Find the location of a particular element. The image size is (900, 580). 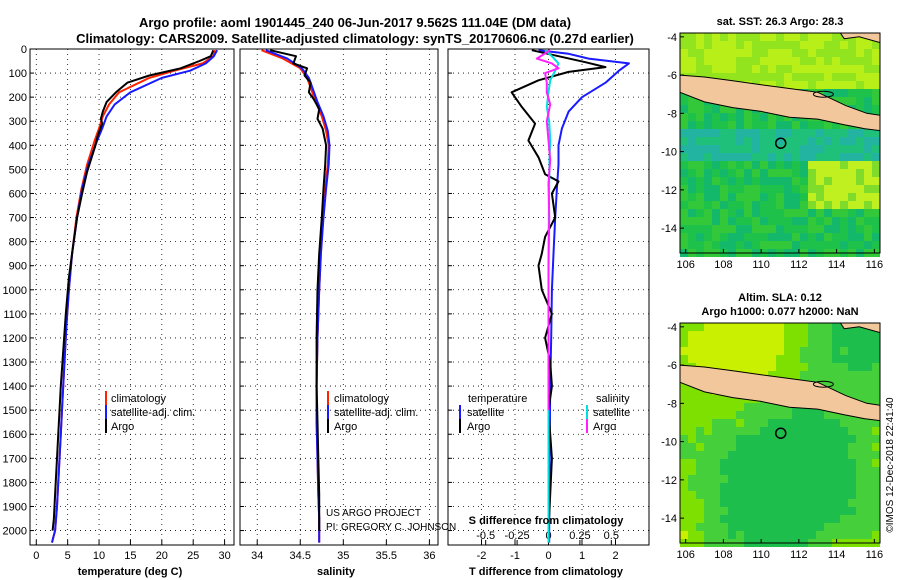

map-y-tick-label: -12 is located at coordinates (669, 191).